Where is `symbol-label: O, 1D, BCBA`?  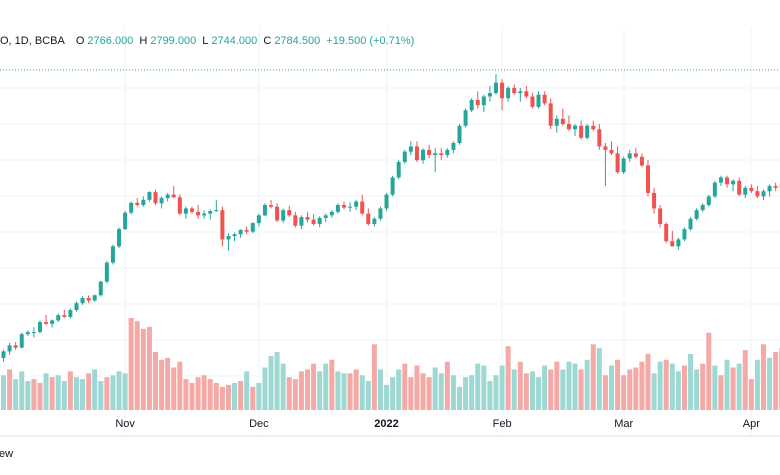
symbol-label: O, 1D, BCBA is located at coordinates (32, 41).